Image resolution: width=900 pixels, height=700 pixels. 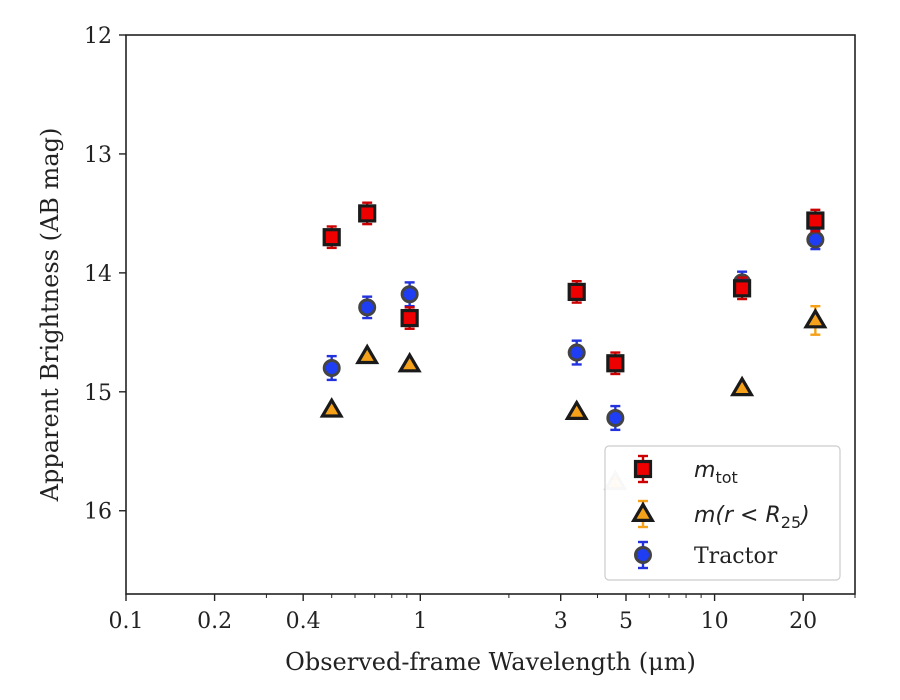 What do you see at coordinates (685, 470) in the screenshot?
I see `legend-entry-mtot: mtot` at bounding box center [685, 470].